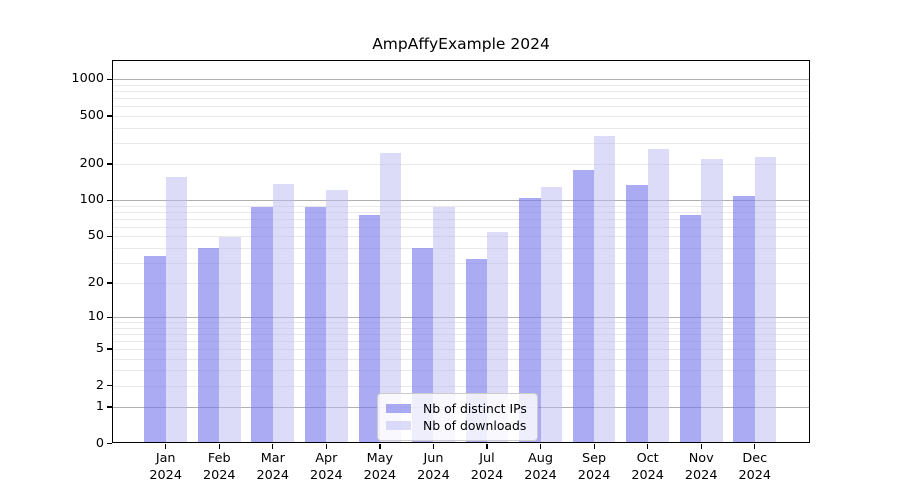 The width and height of the screenshot is (900, 500). I want to click on x-tick-label-may: May 2024, so click(380, 467).